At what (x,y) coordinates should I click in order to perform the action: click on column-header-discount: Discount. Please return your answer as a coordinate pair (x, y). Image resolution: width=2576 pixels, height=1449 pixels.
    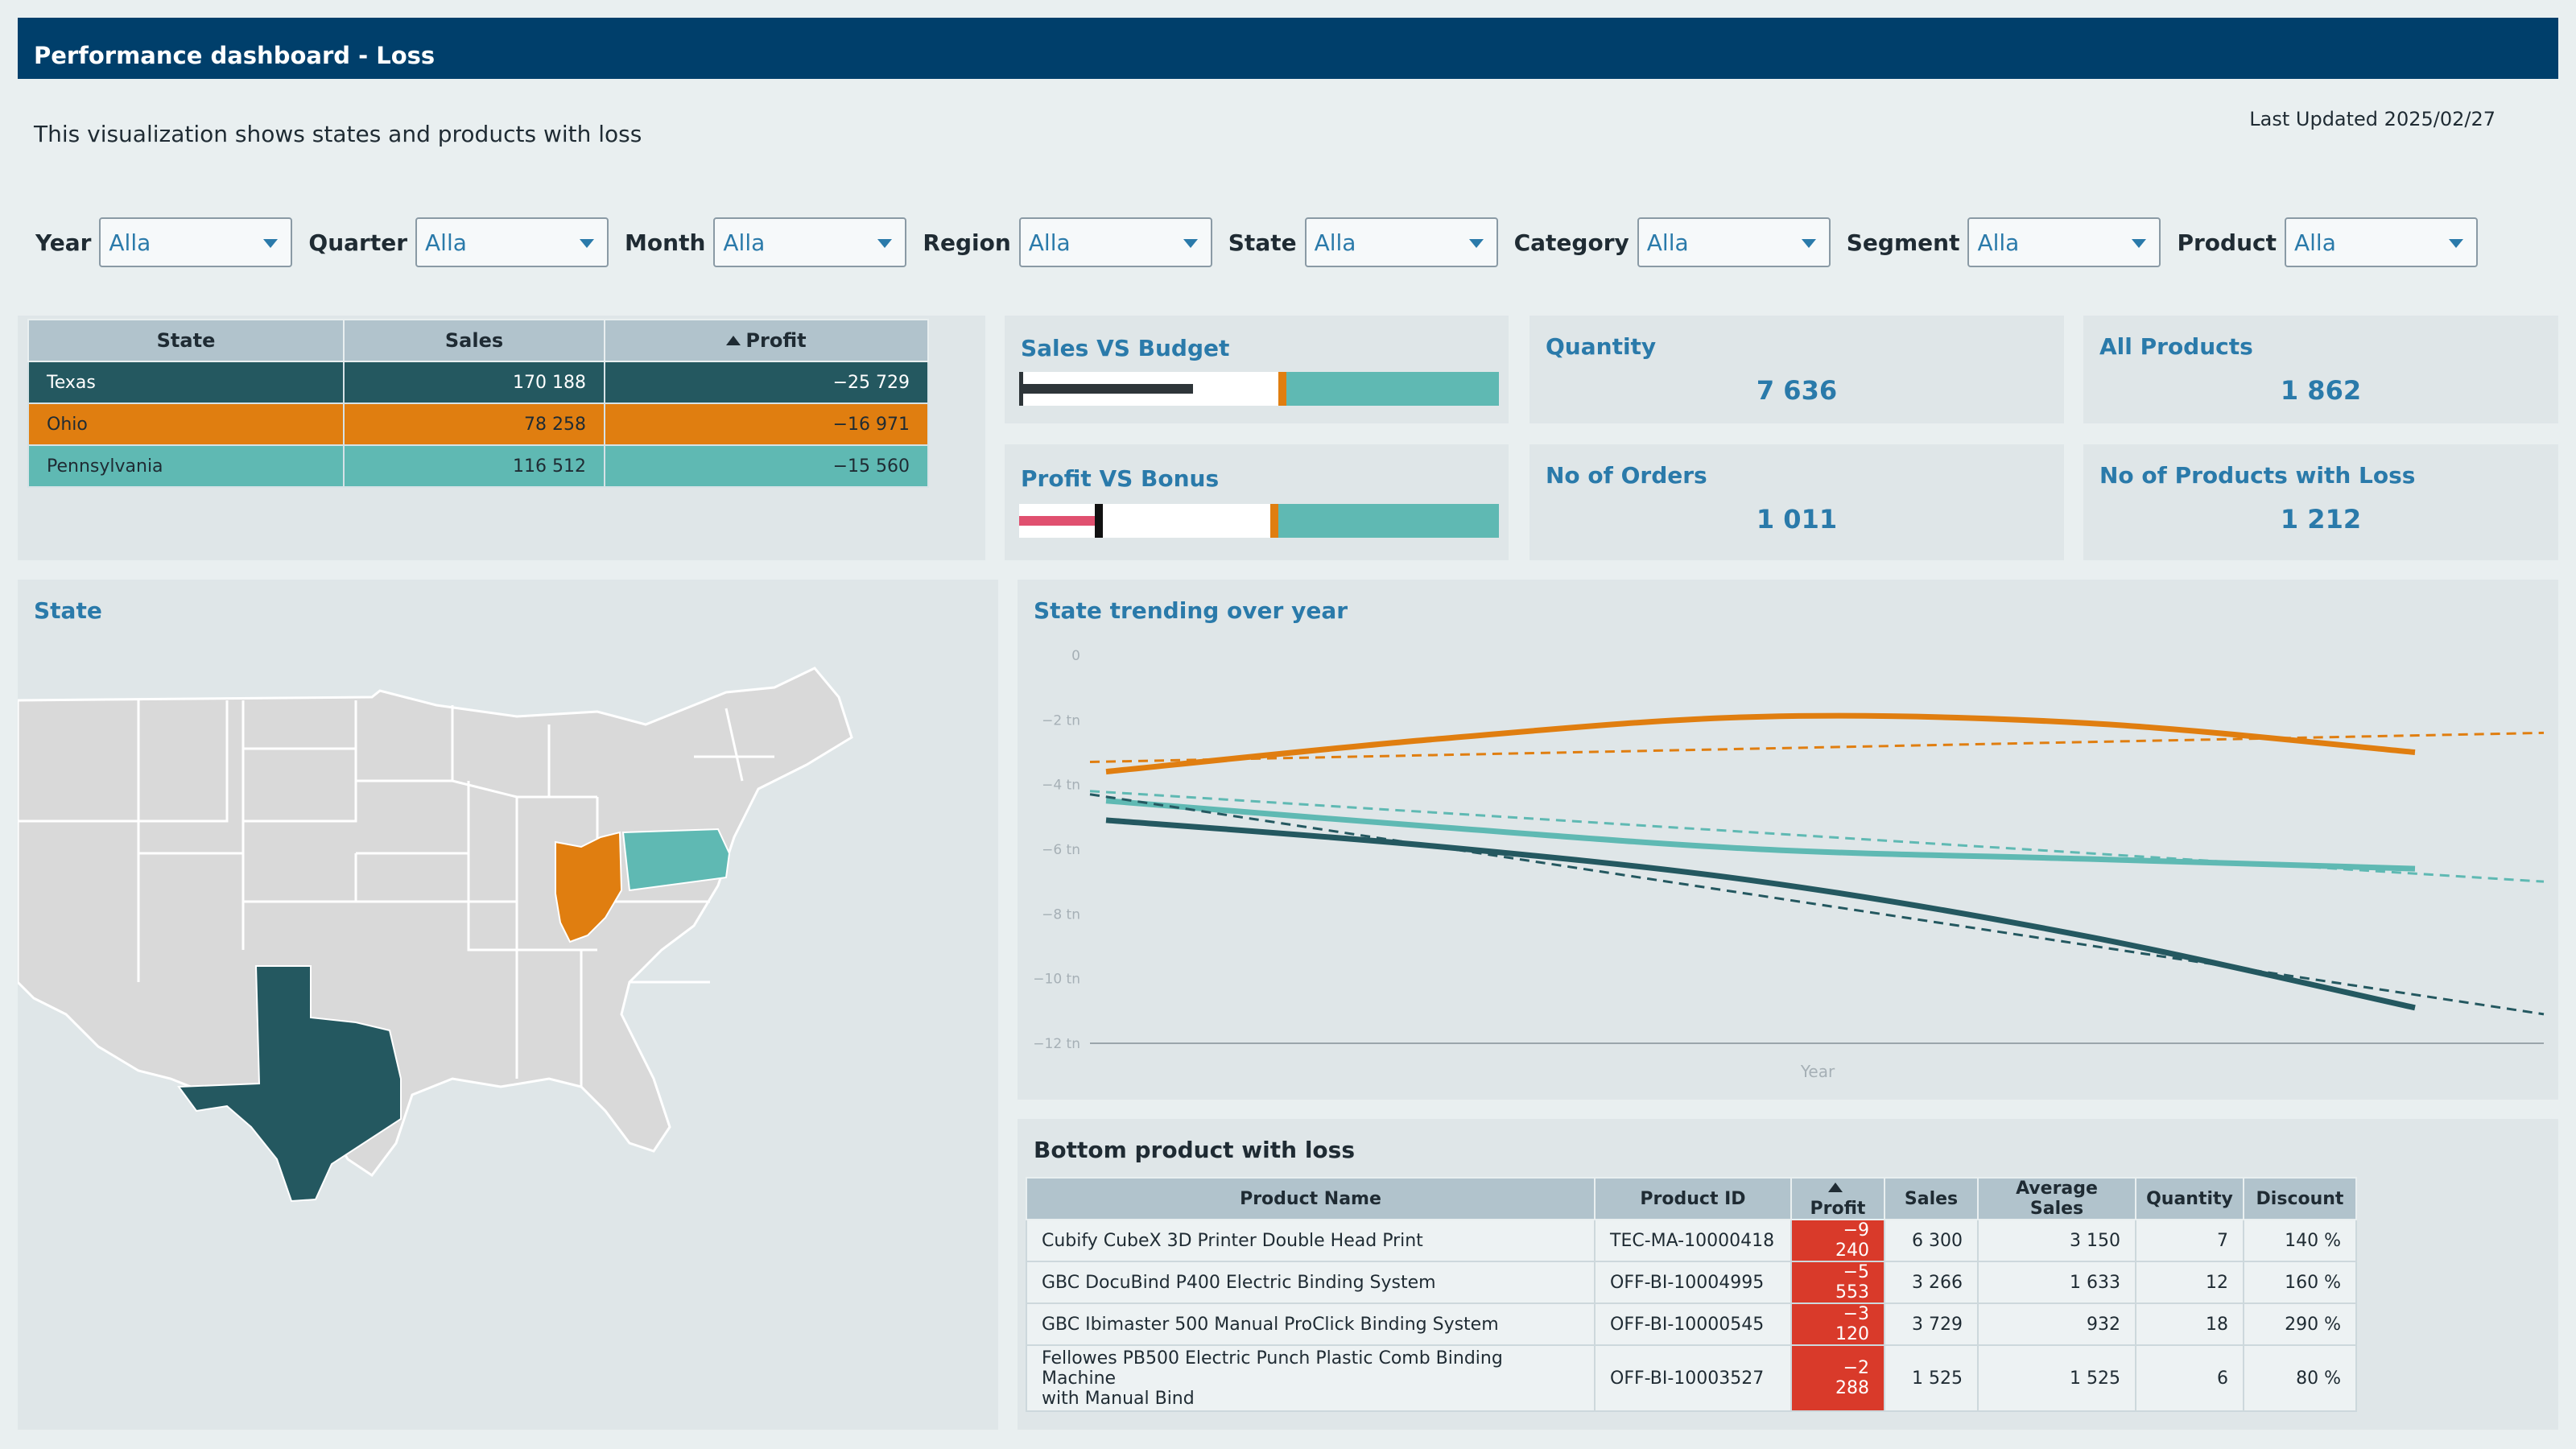
    Looking at the image, I should click on (2300, 1198).